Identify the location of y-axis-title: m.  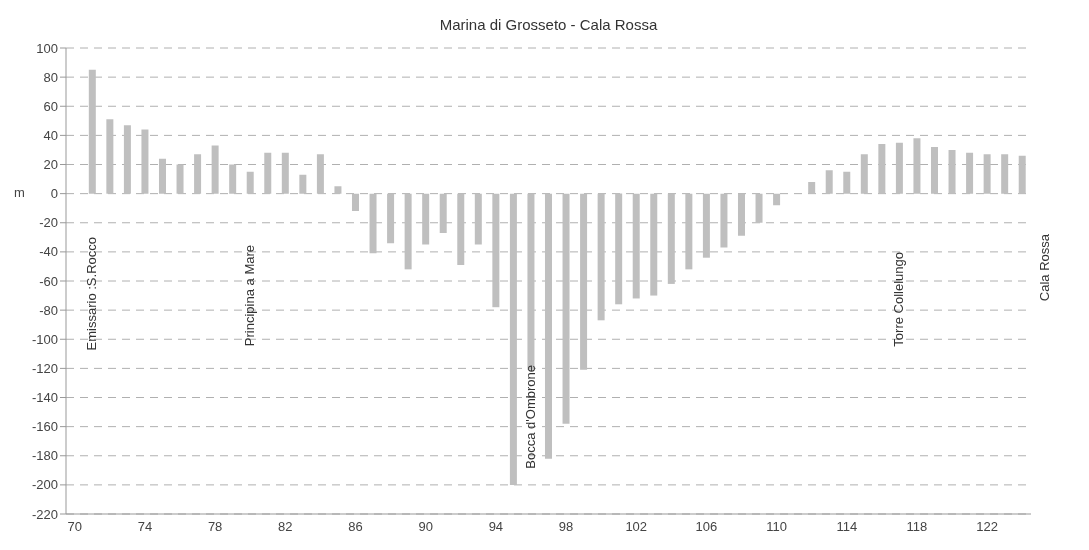
(19, 192).